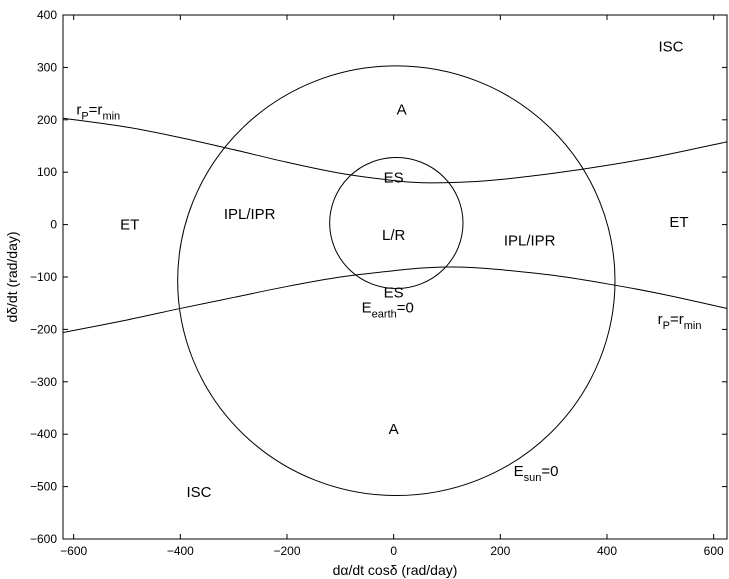 The width and height of the screenshot is (729, 579). Describe the element at coordinates (394, 235) in the screenshot. I see `region-label: L/R` at that location.